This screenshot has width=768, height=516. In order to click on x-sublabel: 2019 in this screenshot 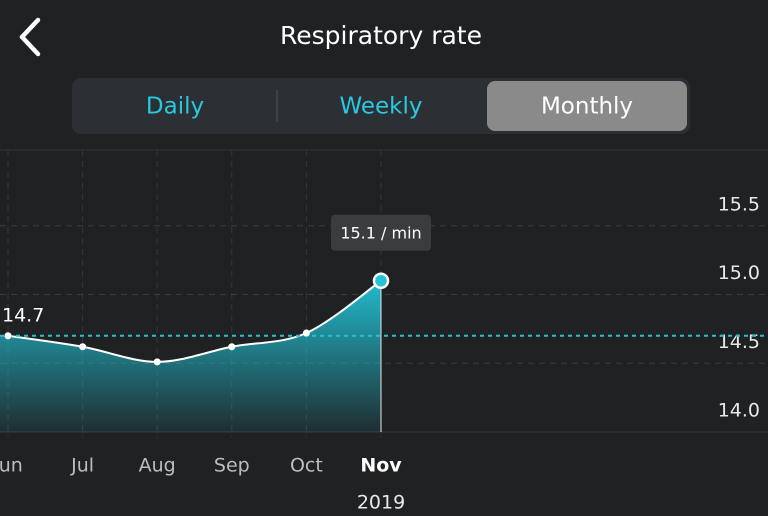, I will do `click(381, 503)`.